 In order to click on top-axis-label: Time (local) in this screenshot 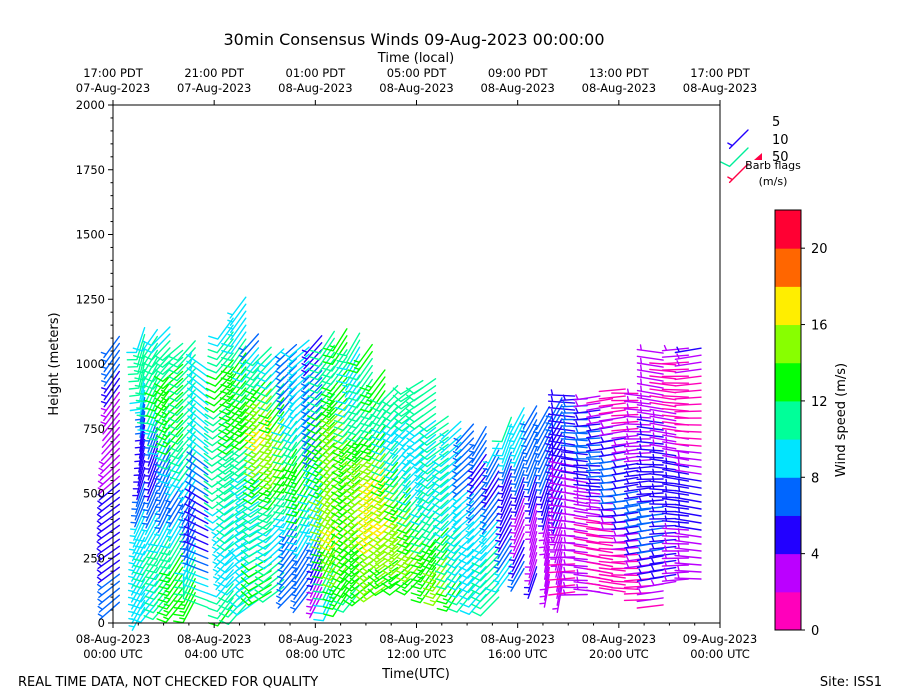, I will do `click(415, 58)`.